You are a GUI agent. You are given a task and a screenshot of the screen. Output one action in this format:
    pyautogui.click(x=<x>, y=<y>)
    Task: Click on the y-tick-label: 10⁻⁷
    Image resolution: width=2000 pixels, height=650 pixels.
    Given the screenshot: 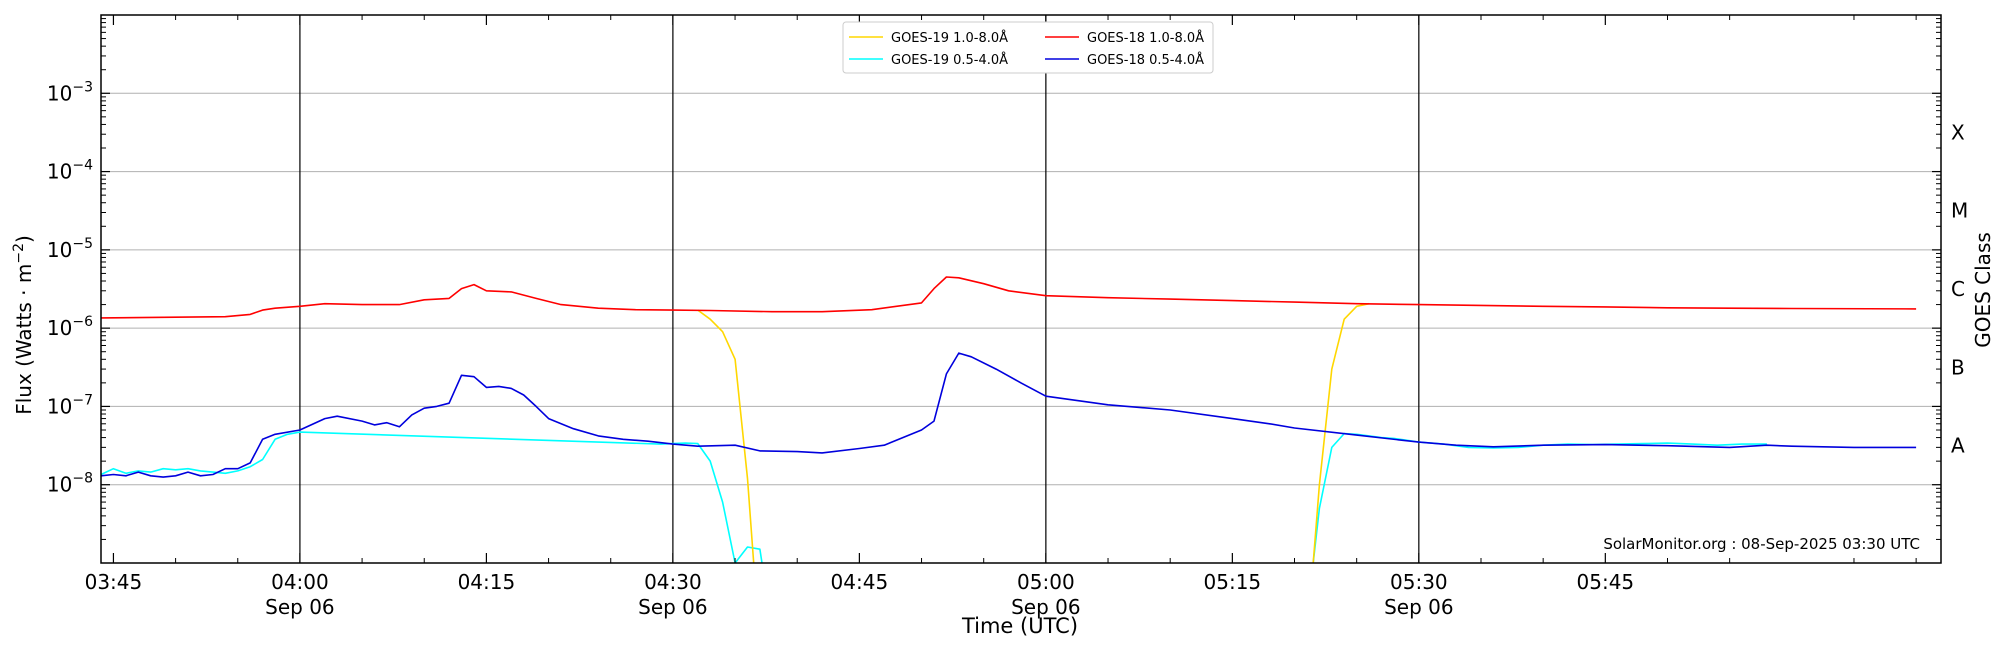 What is the action you would take?
    pyautogui.click(x=70, y=405)
    